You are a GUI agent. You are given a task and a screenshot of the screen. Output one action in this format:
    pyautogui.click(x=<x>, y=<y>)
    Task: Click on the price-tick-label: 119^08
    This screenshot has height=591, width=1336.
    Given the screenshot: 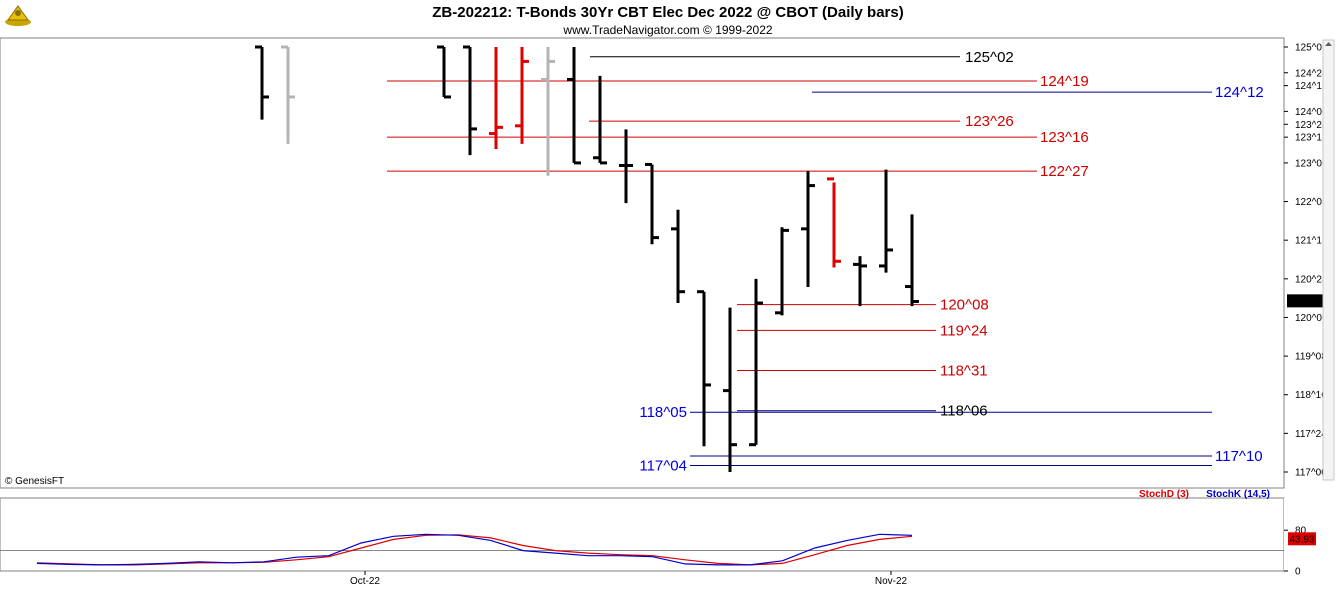 What is the action you would take?
    pyautogui.click(x=1311, y=357)
    